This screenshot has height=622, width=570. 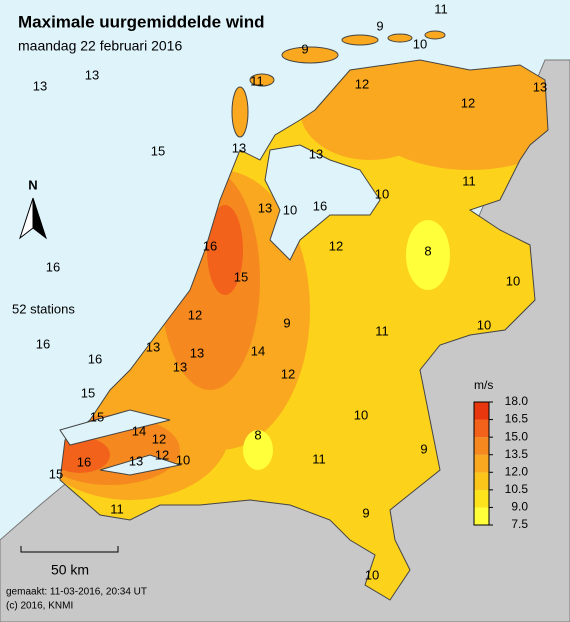 I want to click on station-count: 52 stations, so click(x=43, y=308).